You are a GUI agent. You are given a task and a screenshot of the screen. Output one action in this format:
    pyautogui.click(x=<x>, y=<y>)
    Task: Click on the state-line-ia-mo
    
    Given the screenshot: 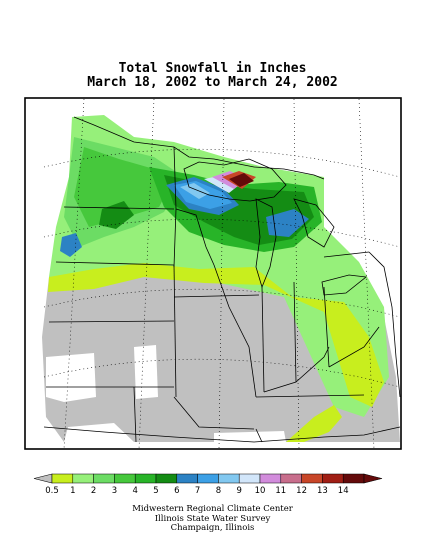 What is the action you would take?
    pyautogui.click(x=216, y=296)
    